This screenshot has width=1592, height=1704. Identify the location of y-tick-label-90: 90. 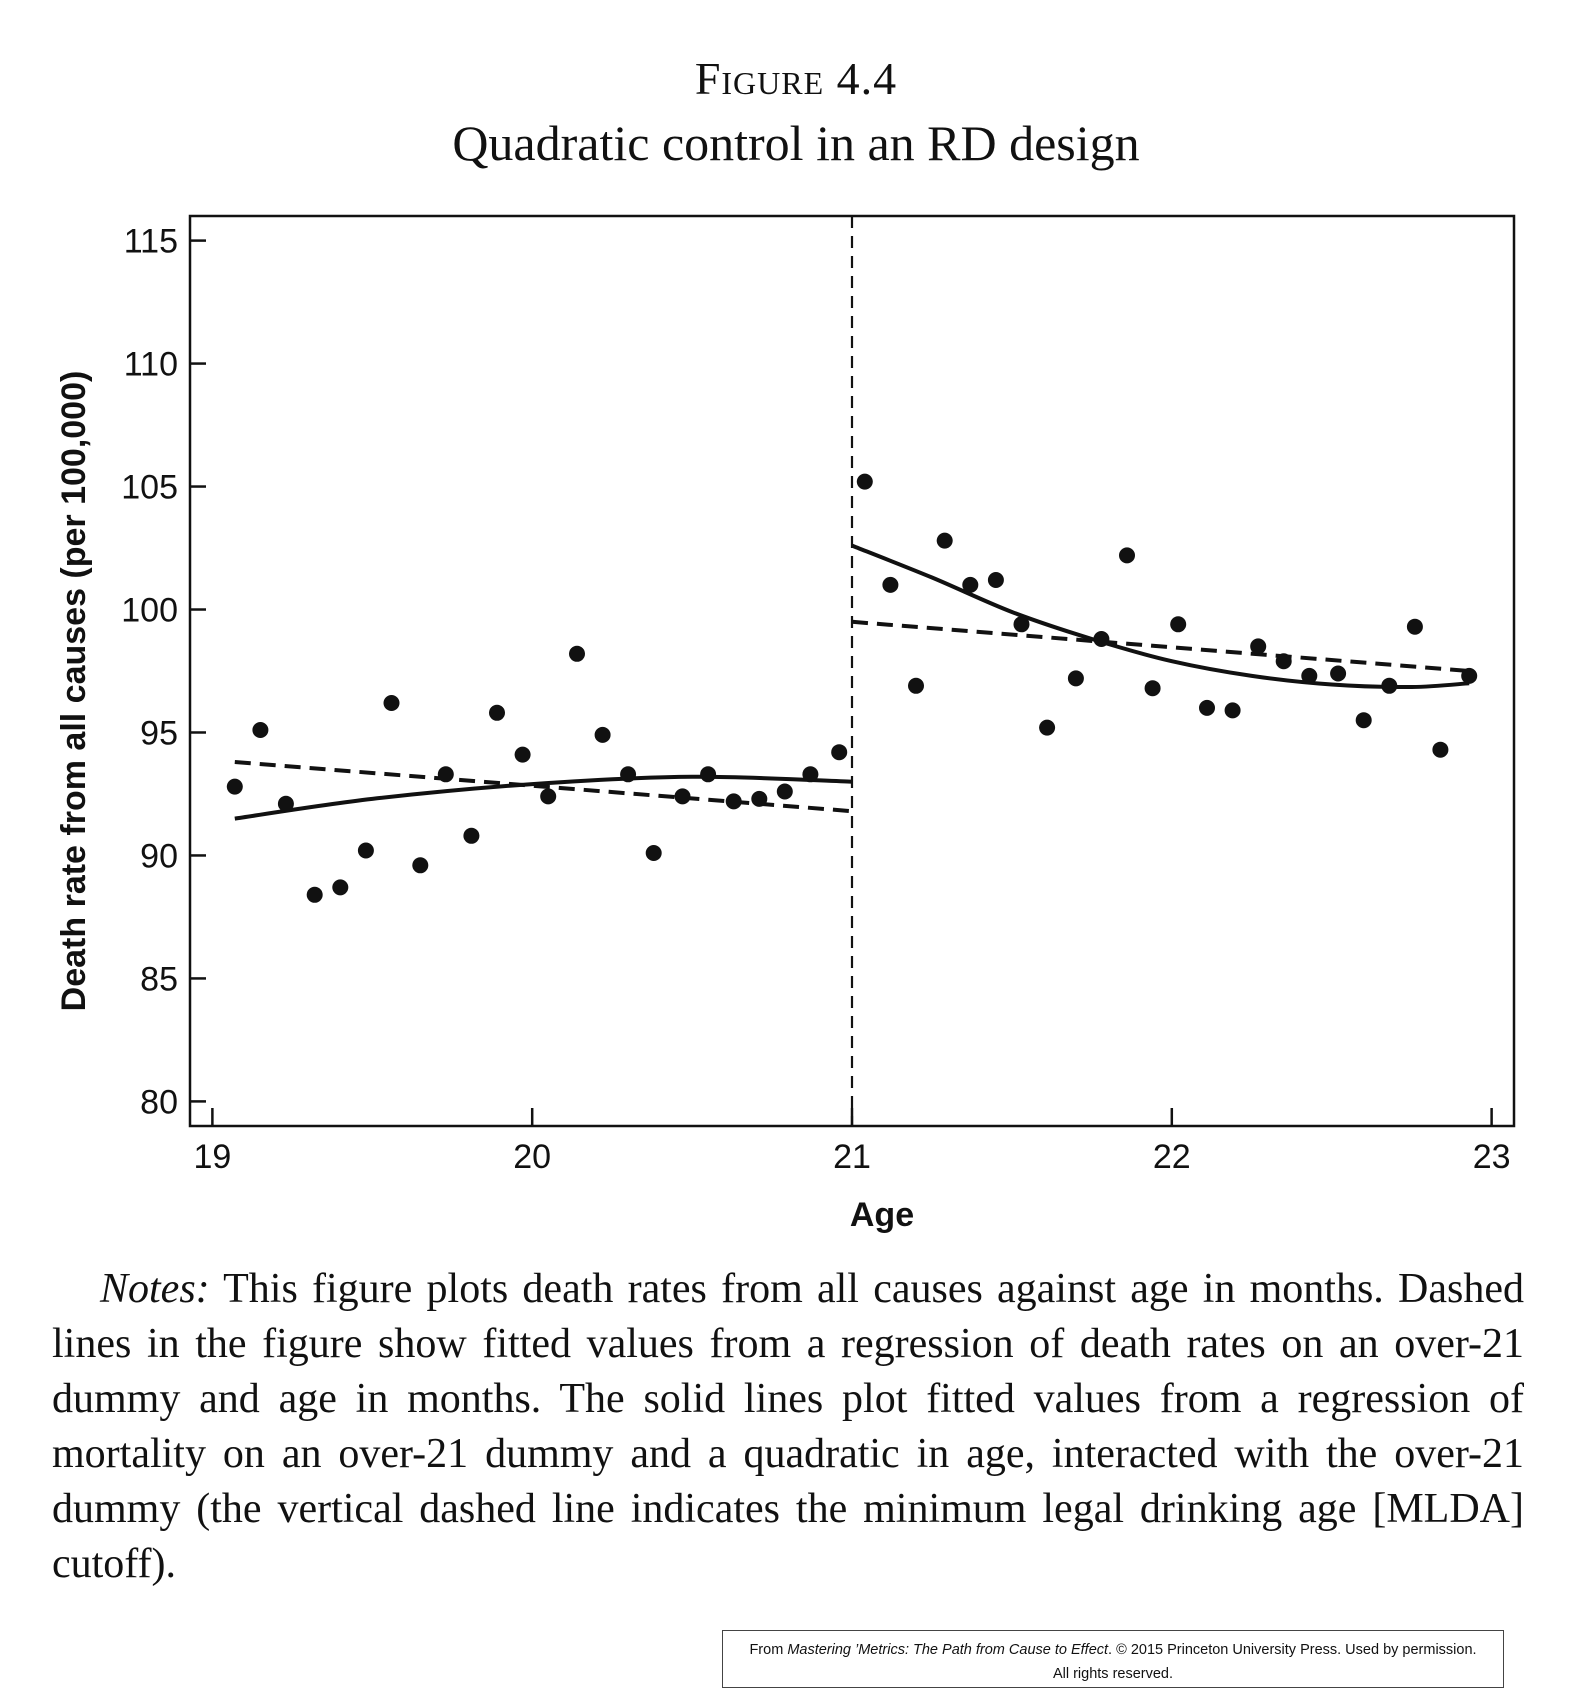
(159, 856).